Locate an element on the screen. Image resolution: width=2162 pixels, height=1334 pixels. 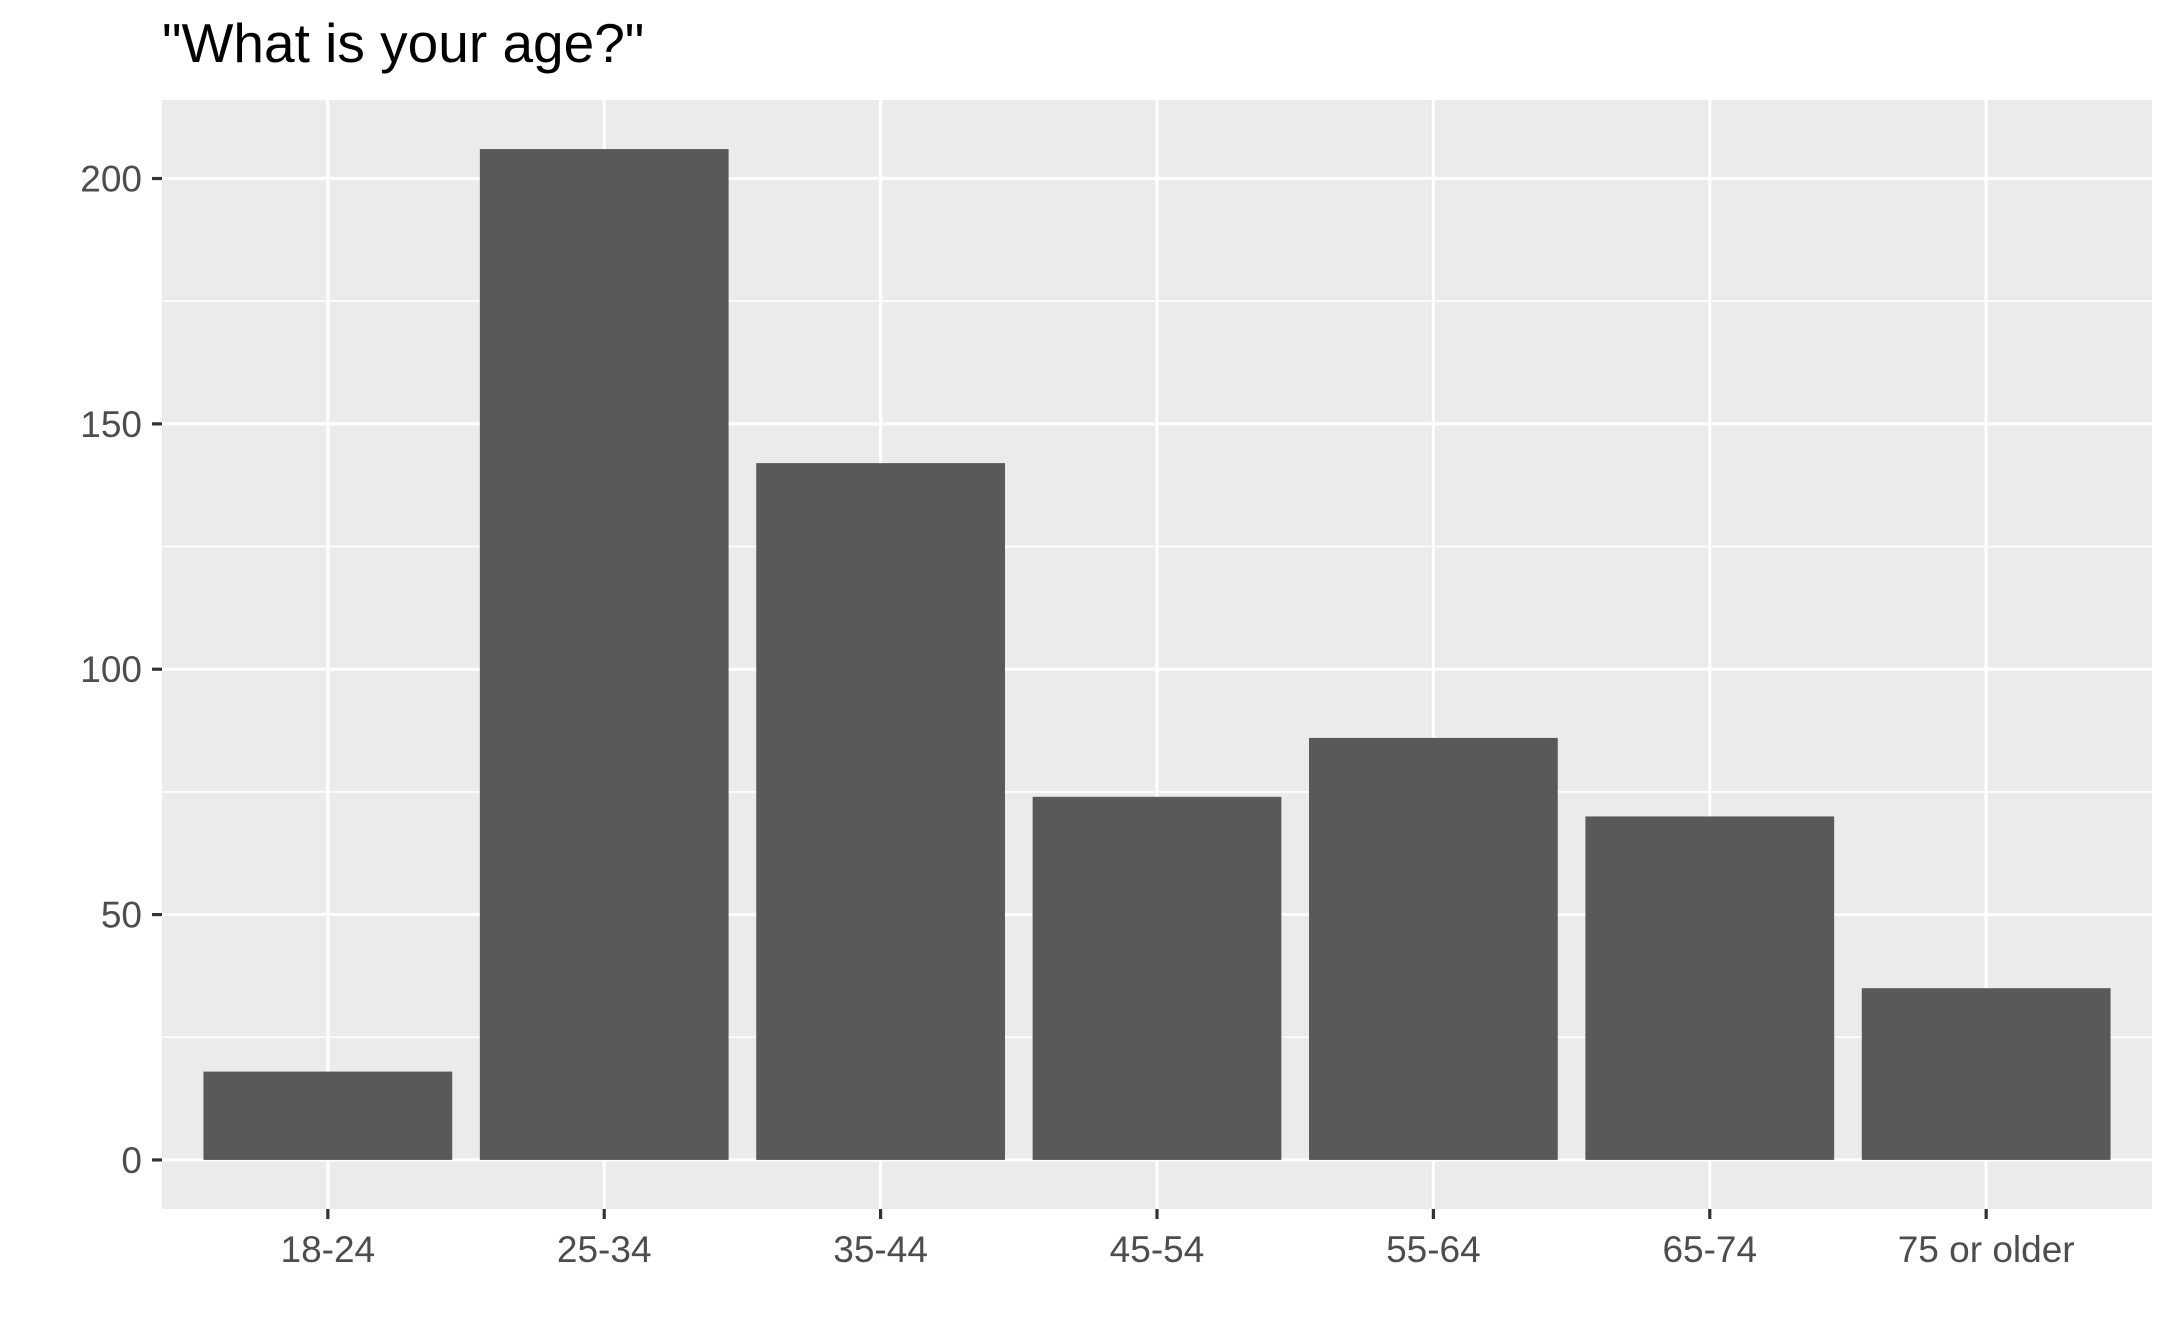
x-tick-label: 65-74 is located at coordinates (1709, 1249).